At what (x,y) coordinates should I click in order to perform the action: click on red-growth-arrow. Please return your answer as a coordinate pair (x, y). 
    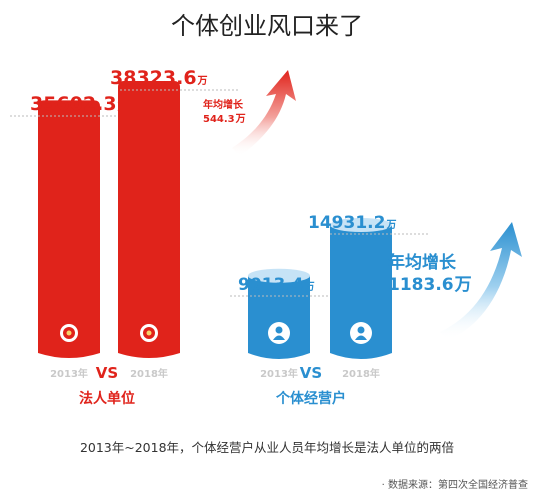
    Looking at the image, I should click on (264, 113).